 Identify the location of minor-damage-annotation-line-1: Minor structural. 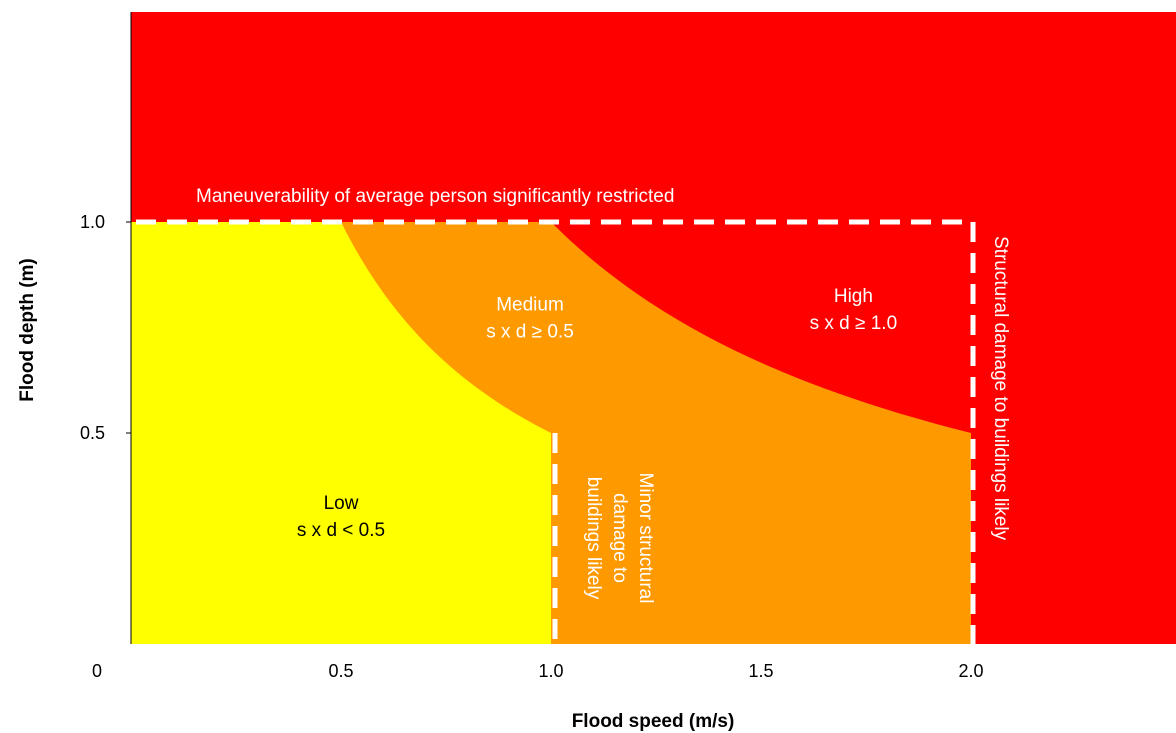
(645, 538).